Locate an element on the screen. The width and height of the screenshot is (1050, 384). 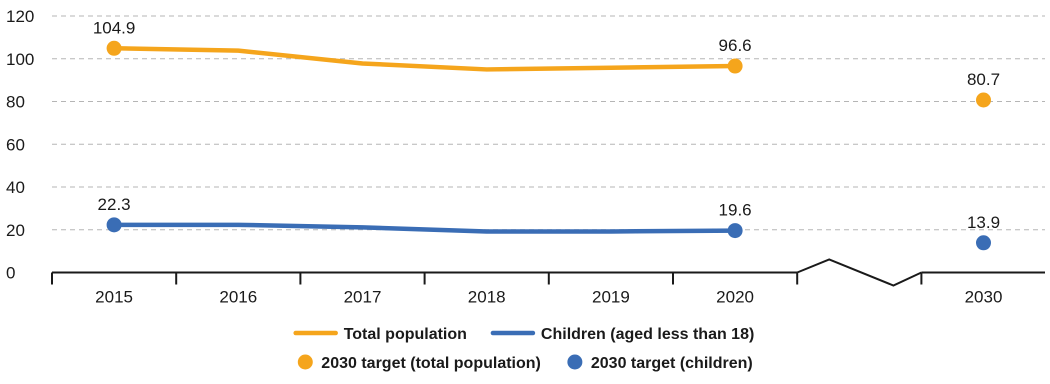
legend-item-total-population: Total population is located at coordinates (380, 334).